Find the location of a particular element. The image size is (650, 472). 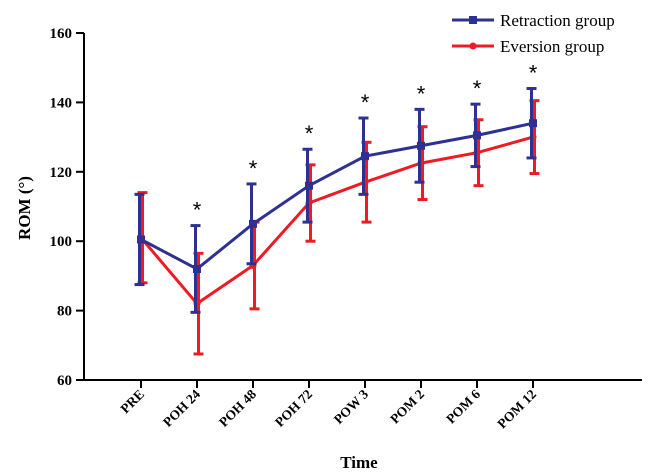

x-tick-label: POM 2 is located at coordinates (407, 406).